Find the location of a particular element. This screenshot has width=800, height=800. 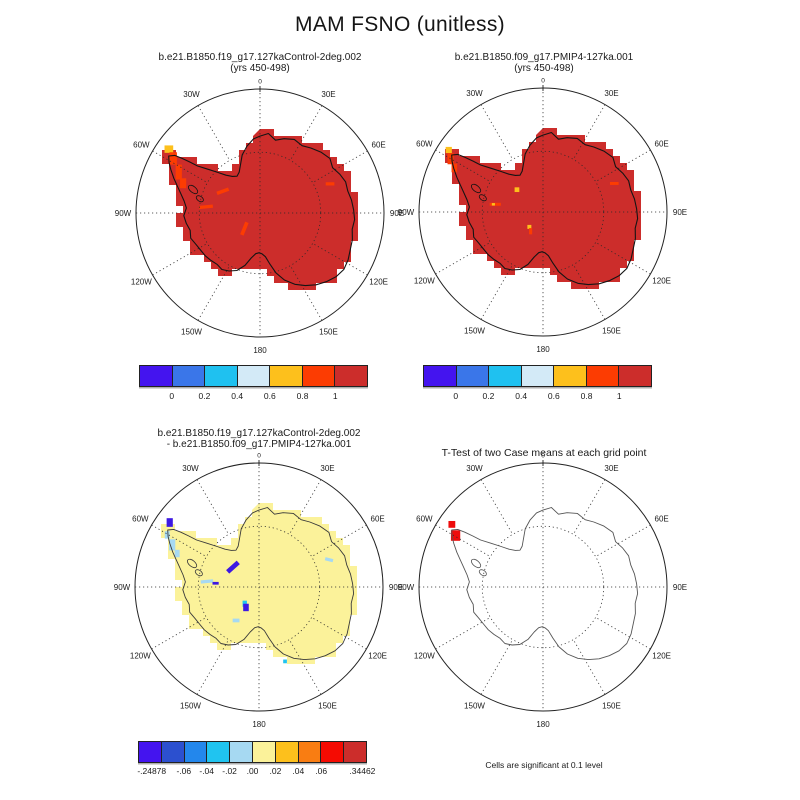

meridian-label: 150E is located at coordinates (611, 705).